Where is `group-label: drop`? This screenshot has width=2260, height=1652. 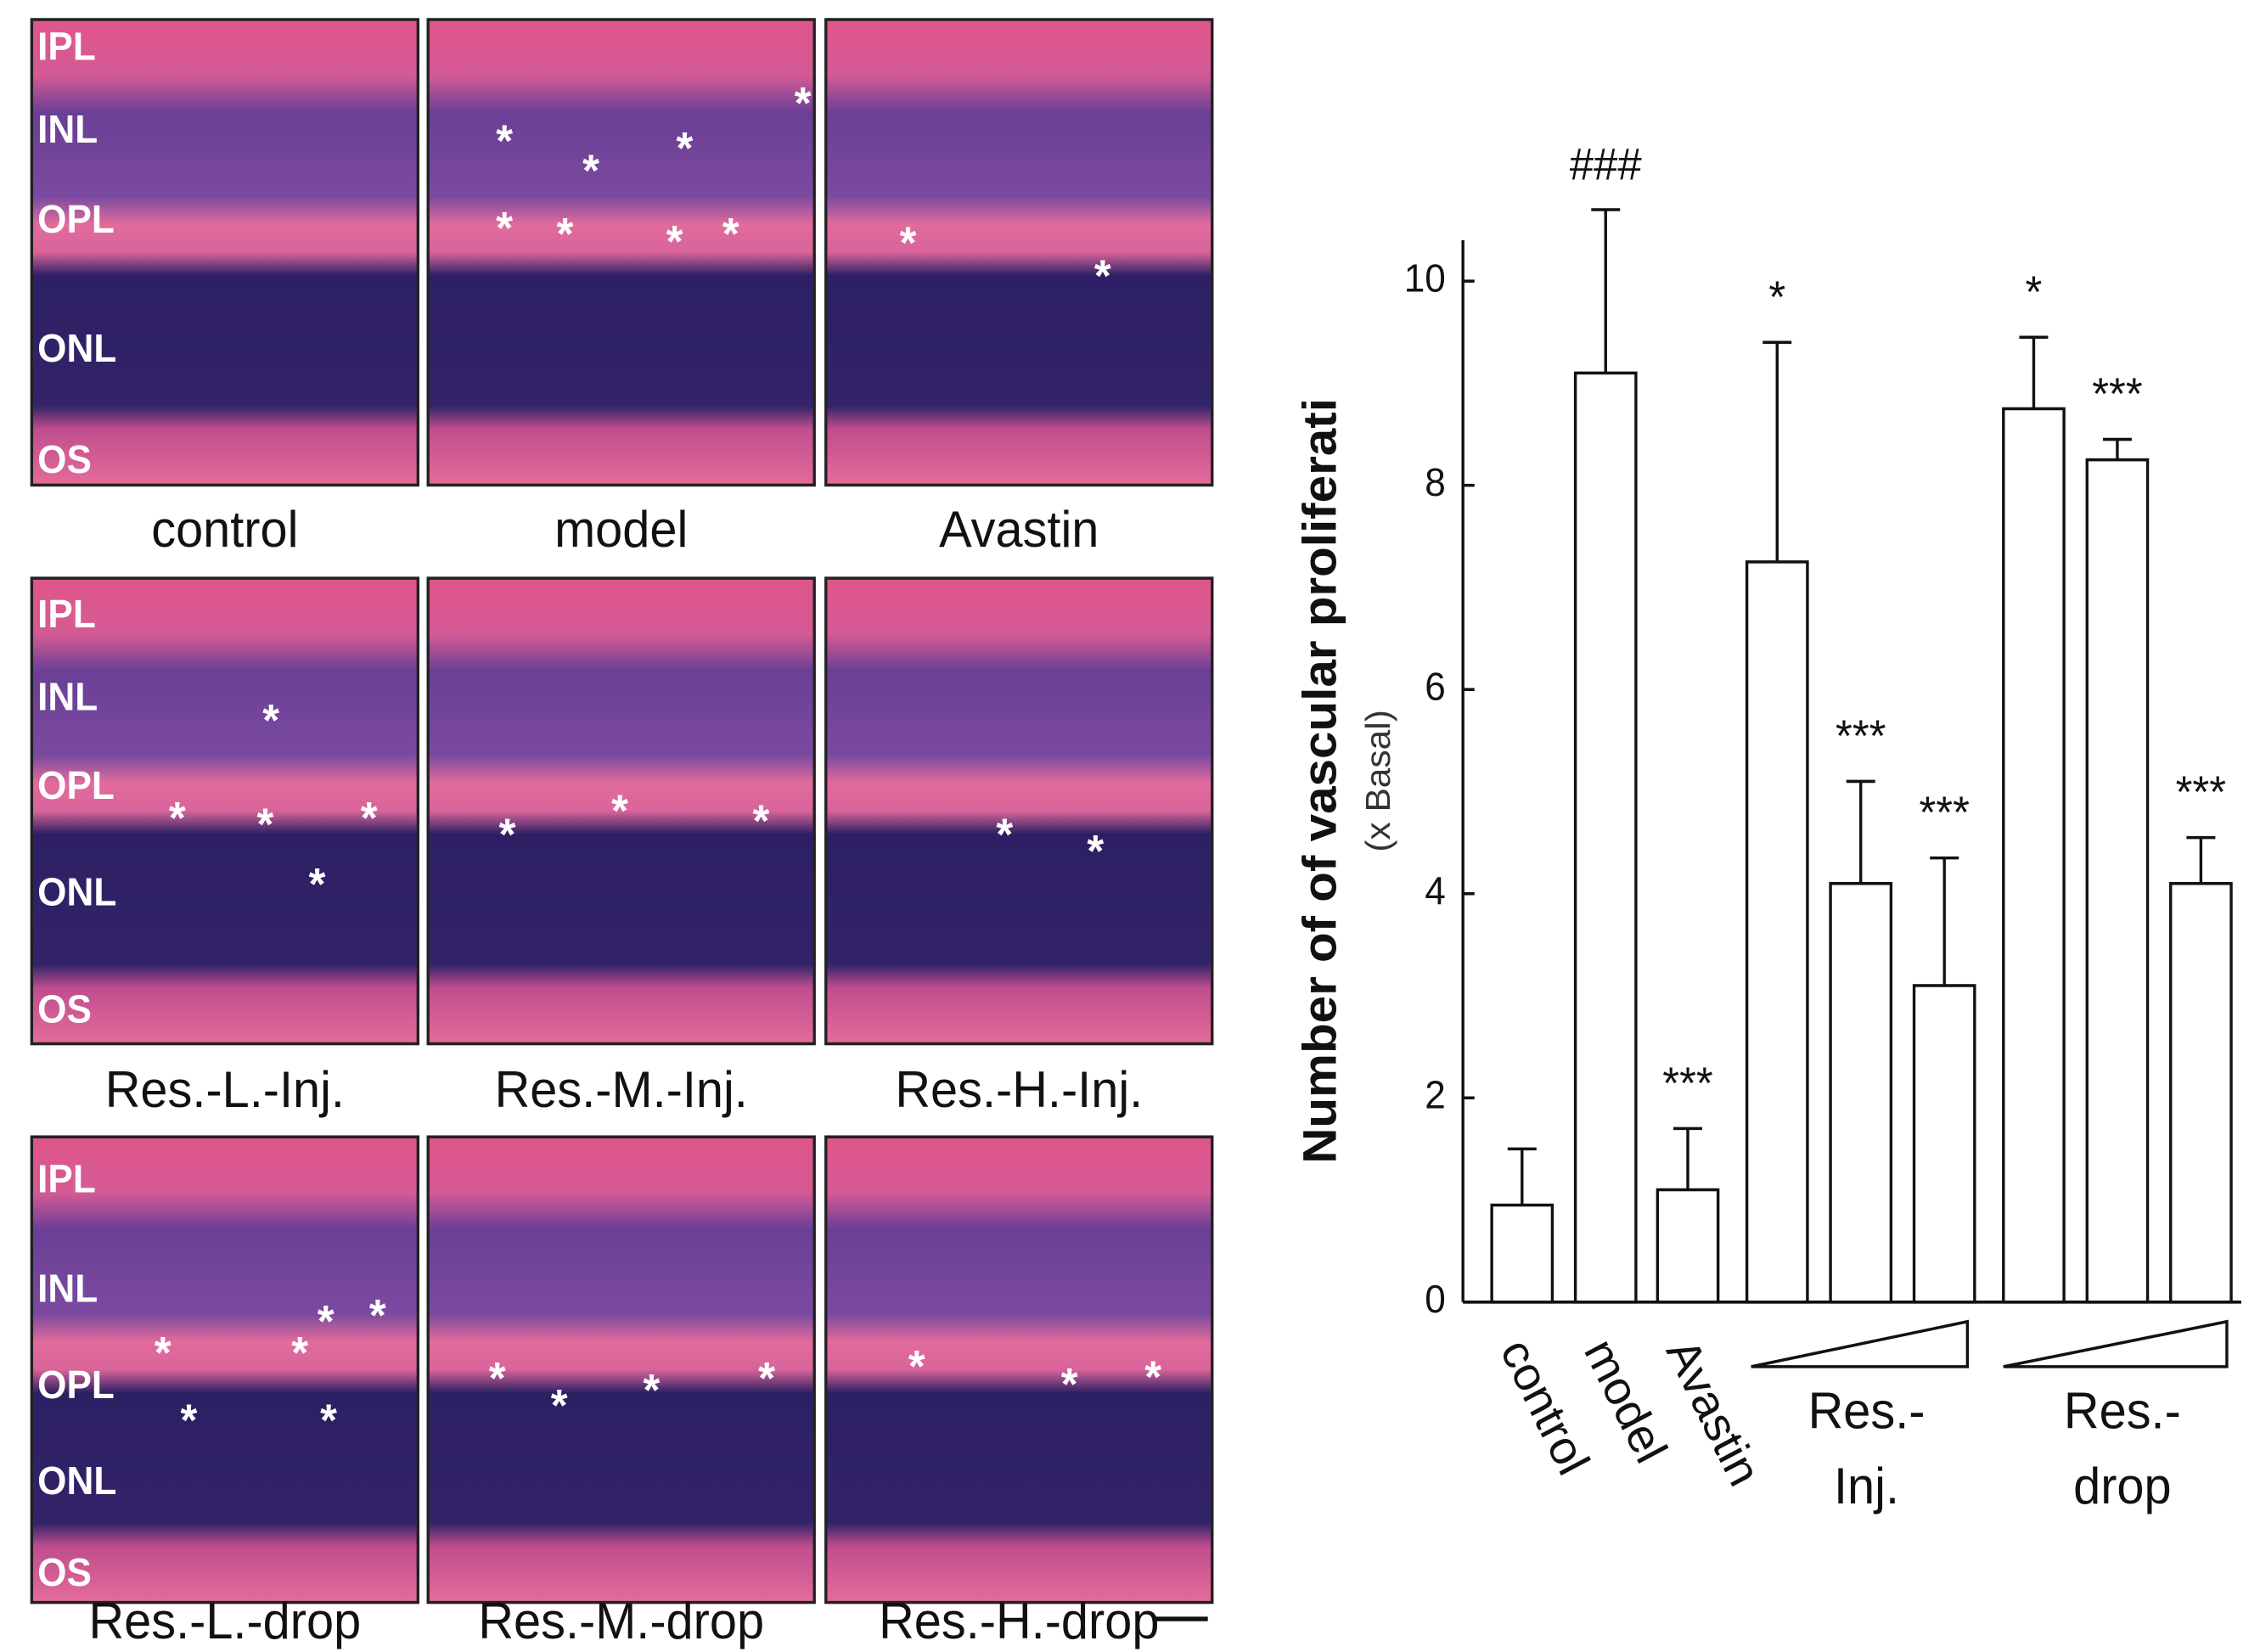
group-label: drop is located at coordinates (2123, 1486).